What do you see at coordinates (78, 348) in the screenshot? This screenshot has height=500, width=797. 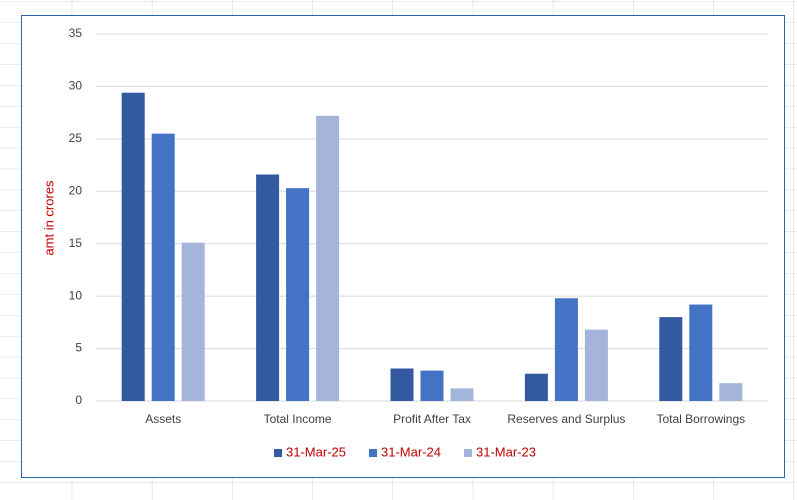 I see `y-tick-label: 5` at bounding box center [78, 348].